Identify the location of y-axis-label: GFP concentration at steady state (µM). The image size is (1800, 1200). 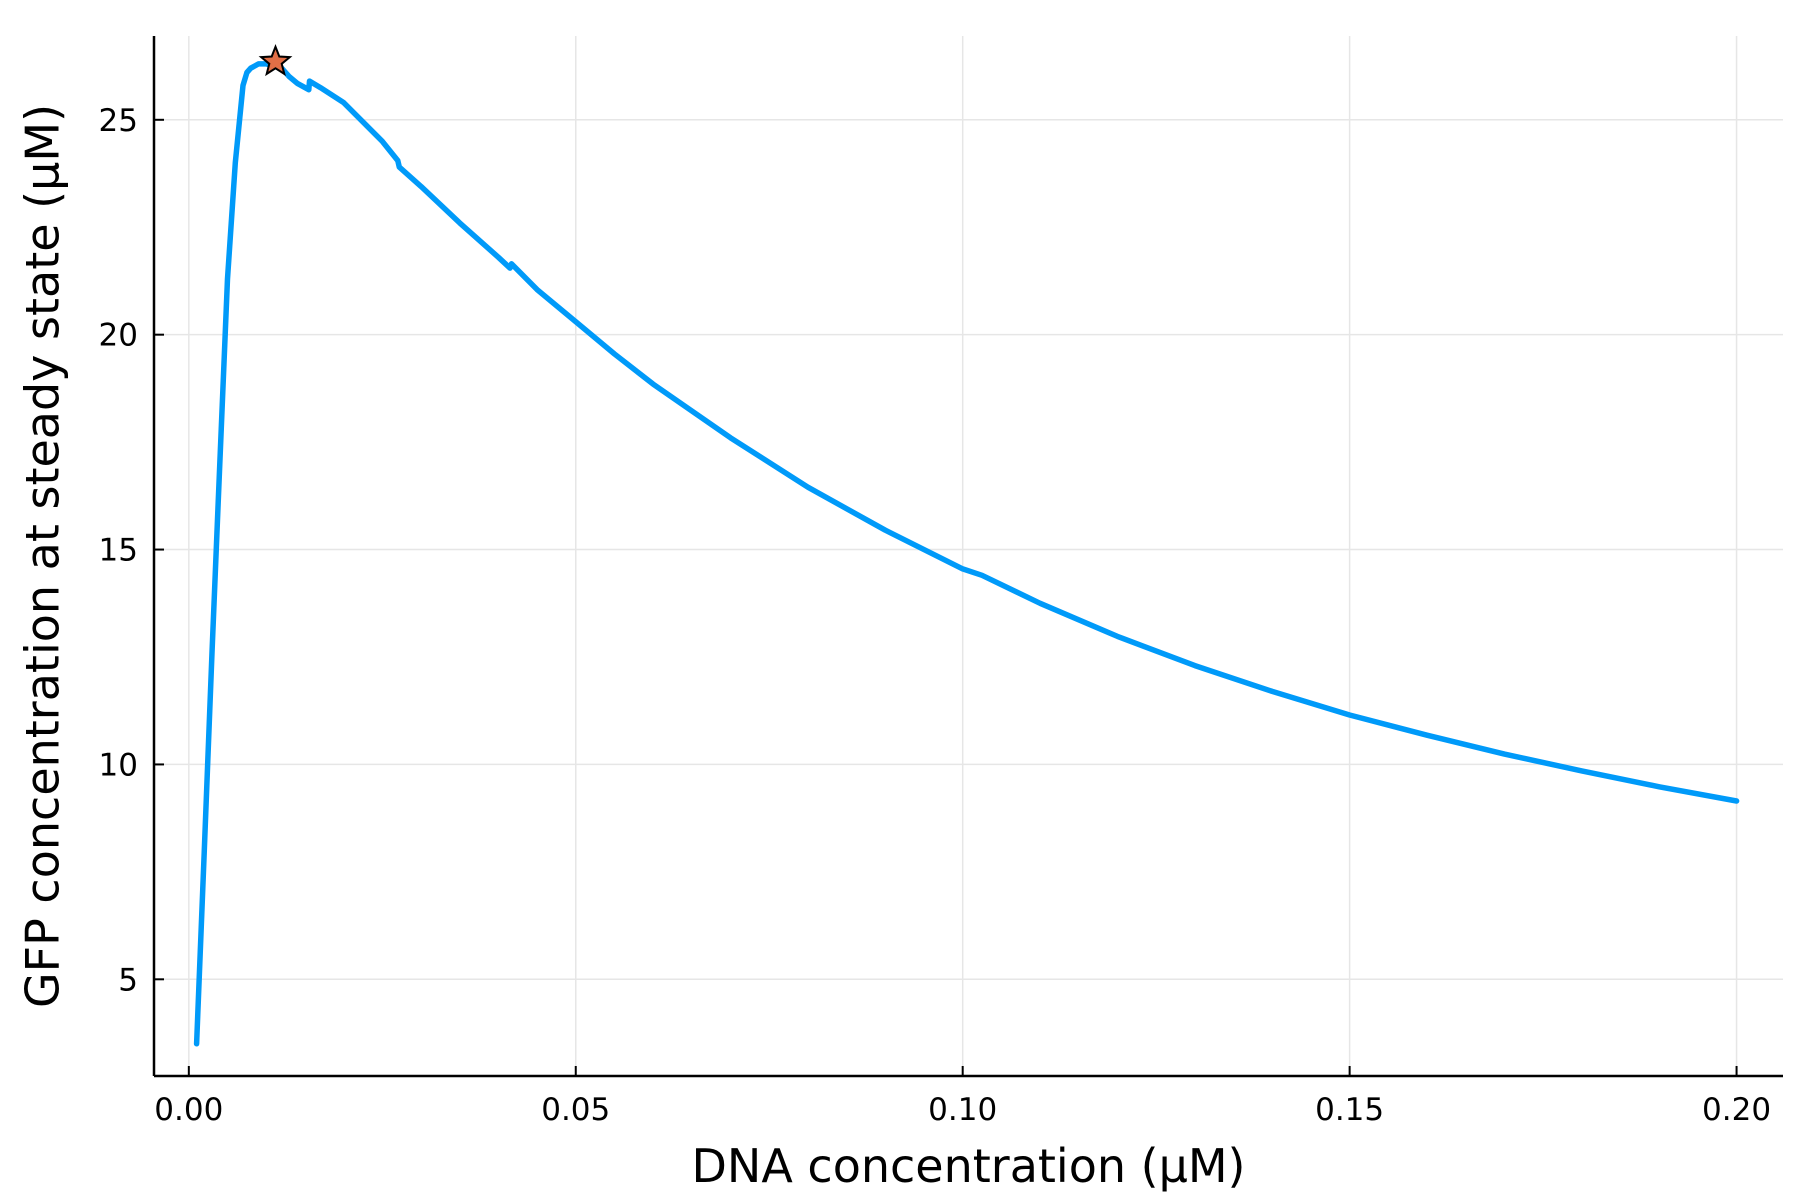
(43, 556).